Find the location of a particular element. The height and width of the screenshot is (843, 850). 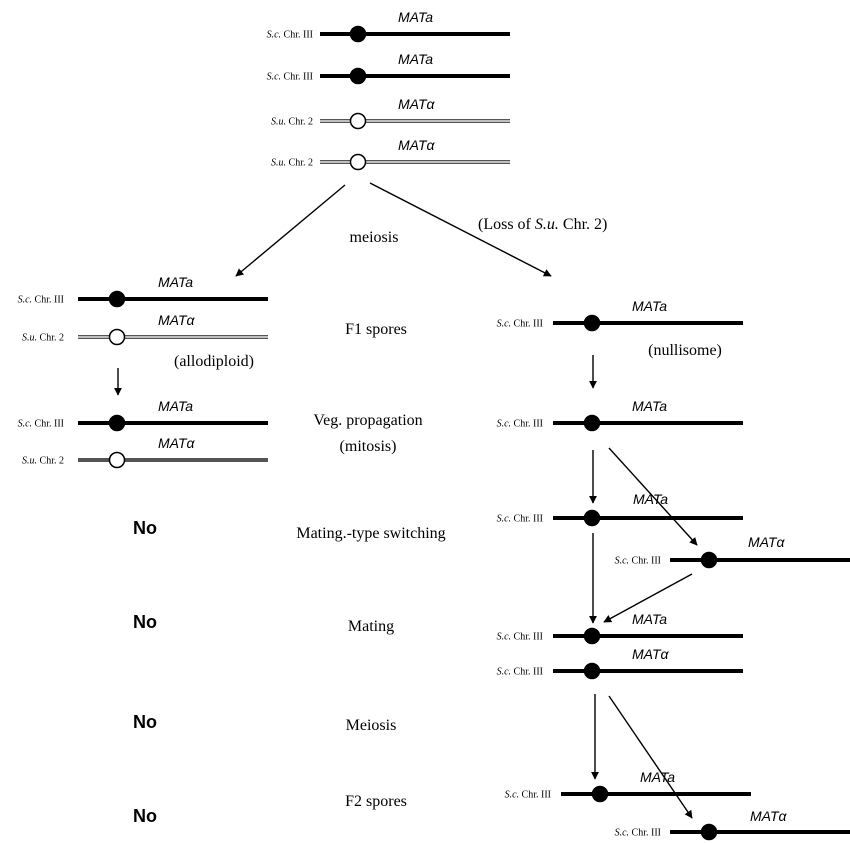

arrow-to-allodiploid is located at coordinates (290, 230).